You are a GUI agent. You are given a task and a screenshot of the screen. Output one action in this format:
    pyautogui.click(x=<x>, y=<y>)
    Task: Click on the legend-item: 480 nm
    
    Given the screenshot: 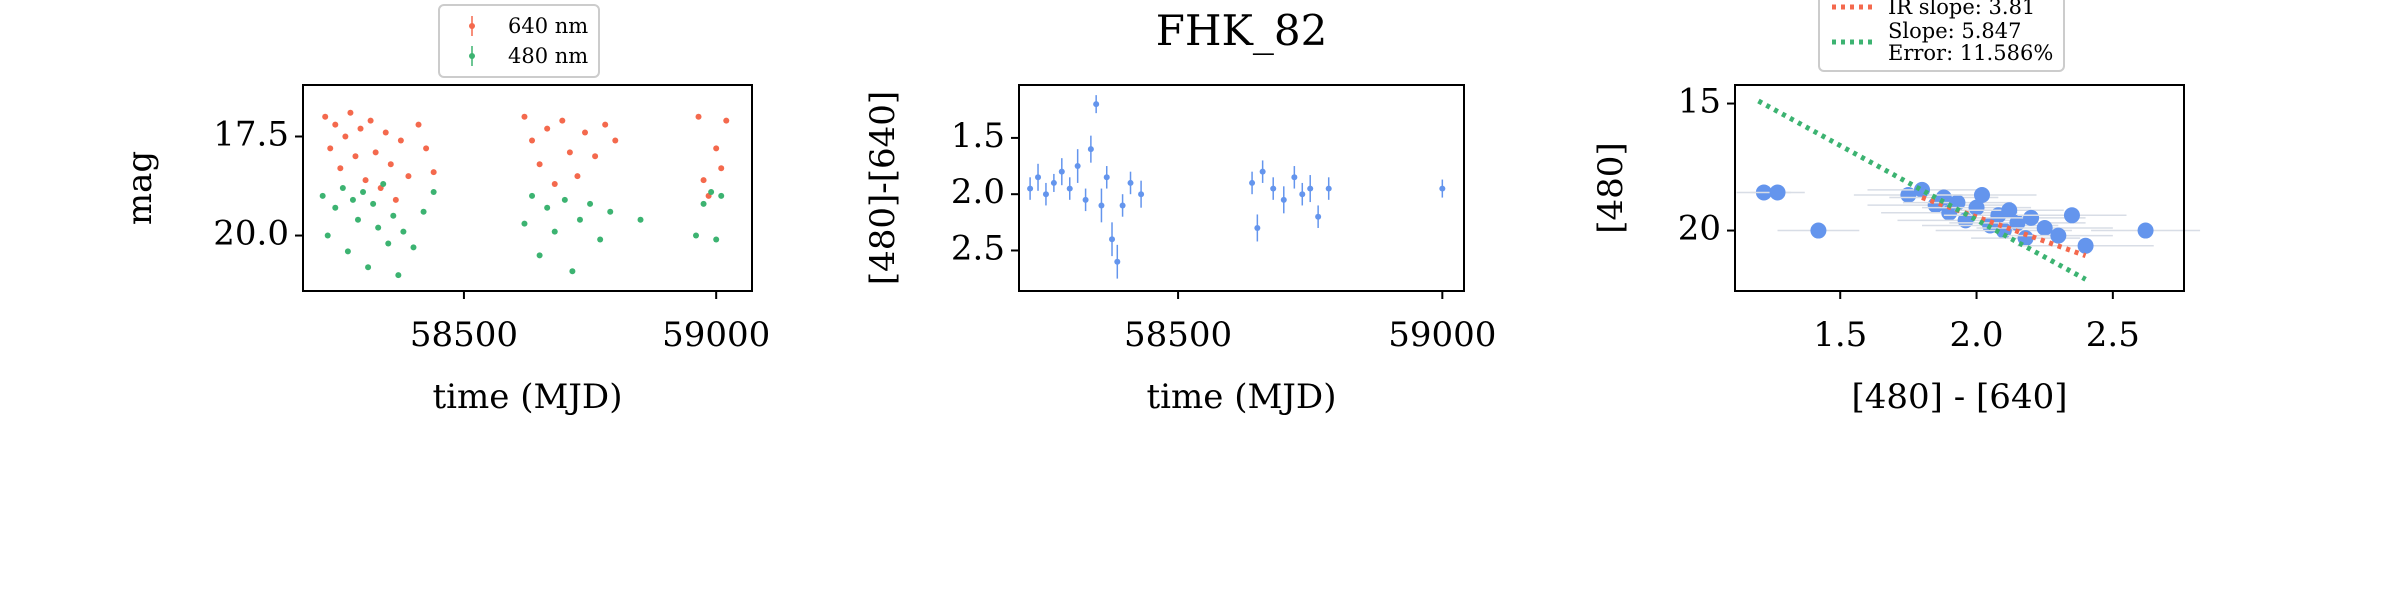 What is the action you would take?
    pyautogui.click(x=519, y=56)
    